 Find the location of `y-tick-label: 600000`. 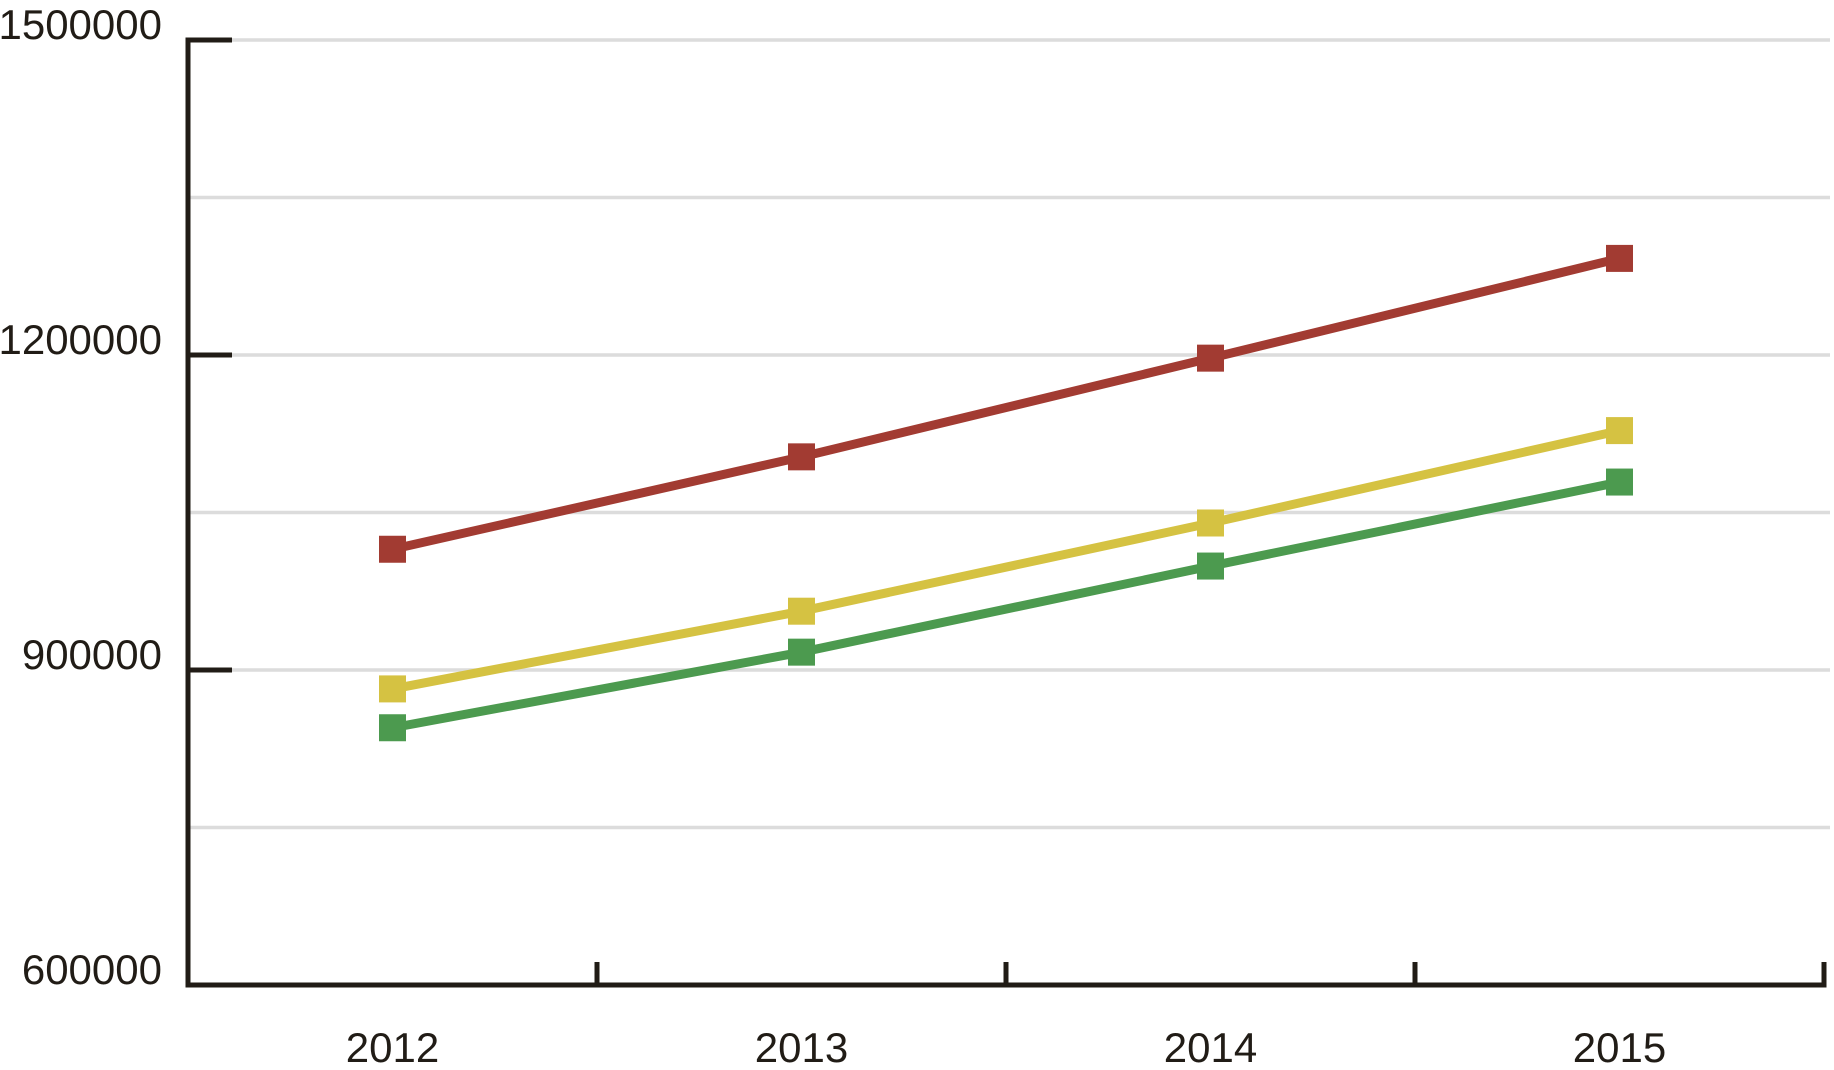

y-tick-label: 600000 is located at coordinates (92, 969).